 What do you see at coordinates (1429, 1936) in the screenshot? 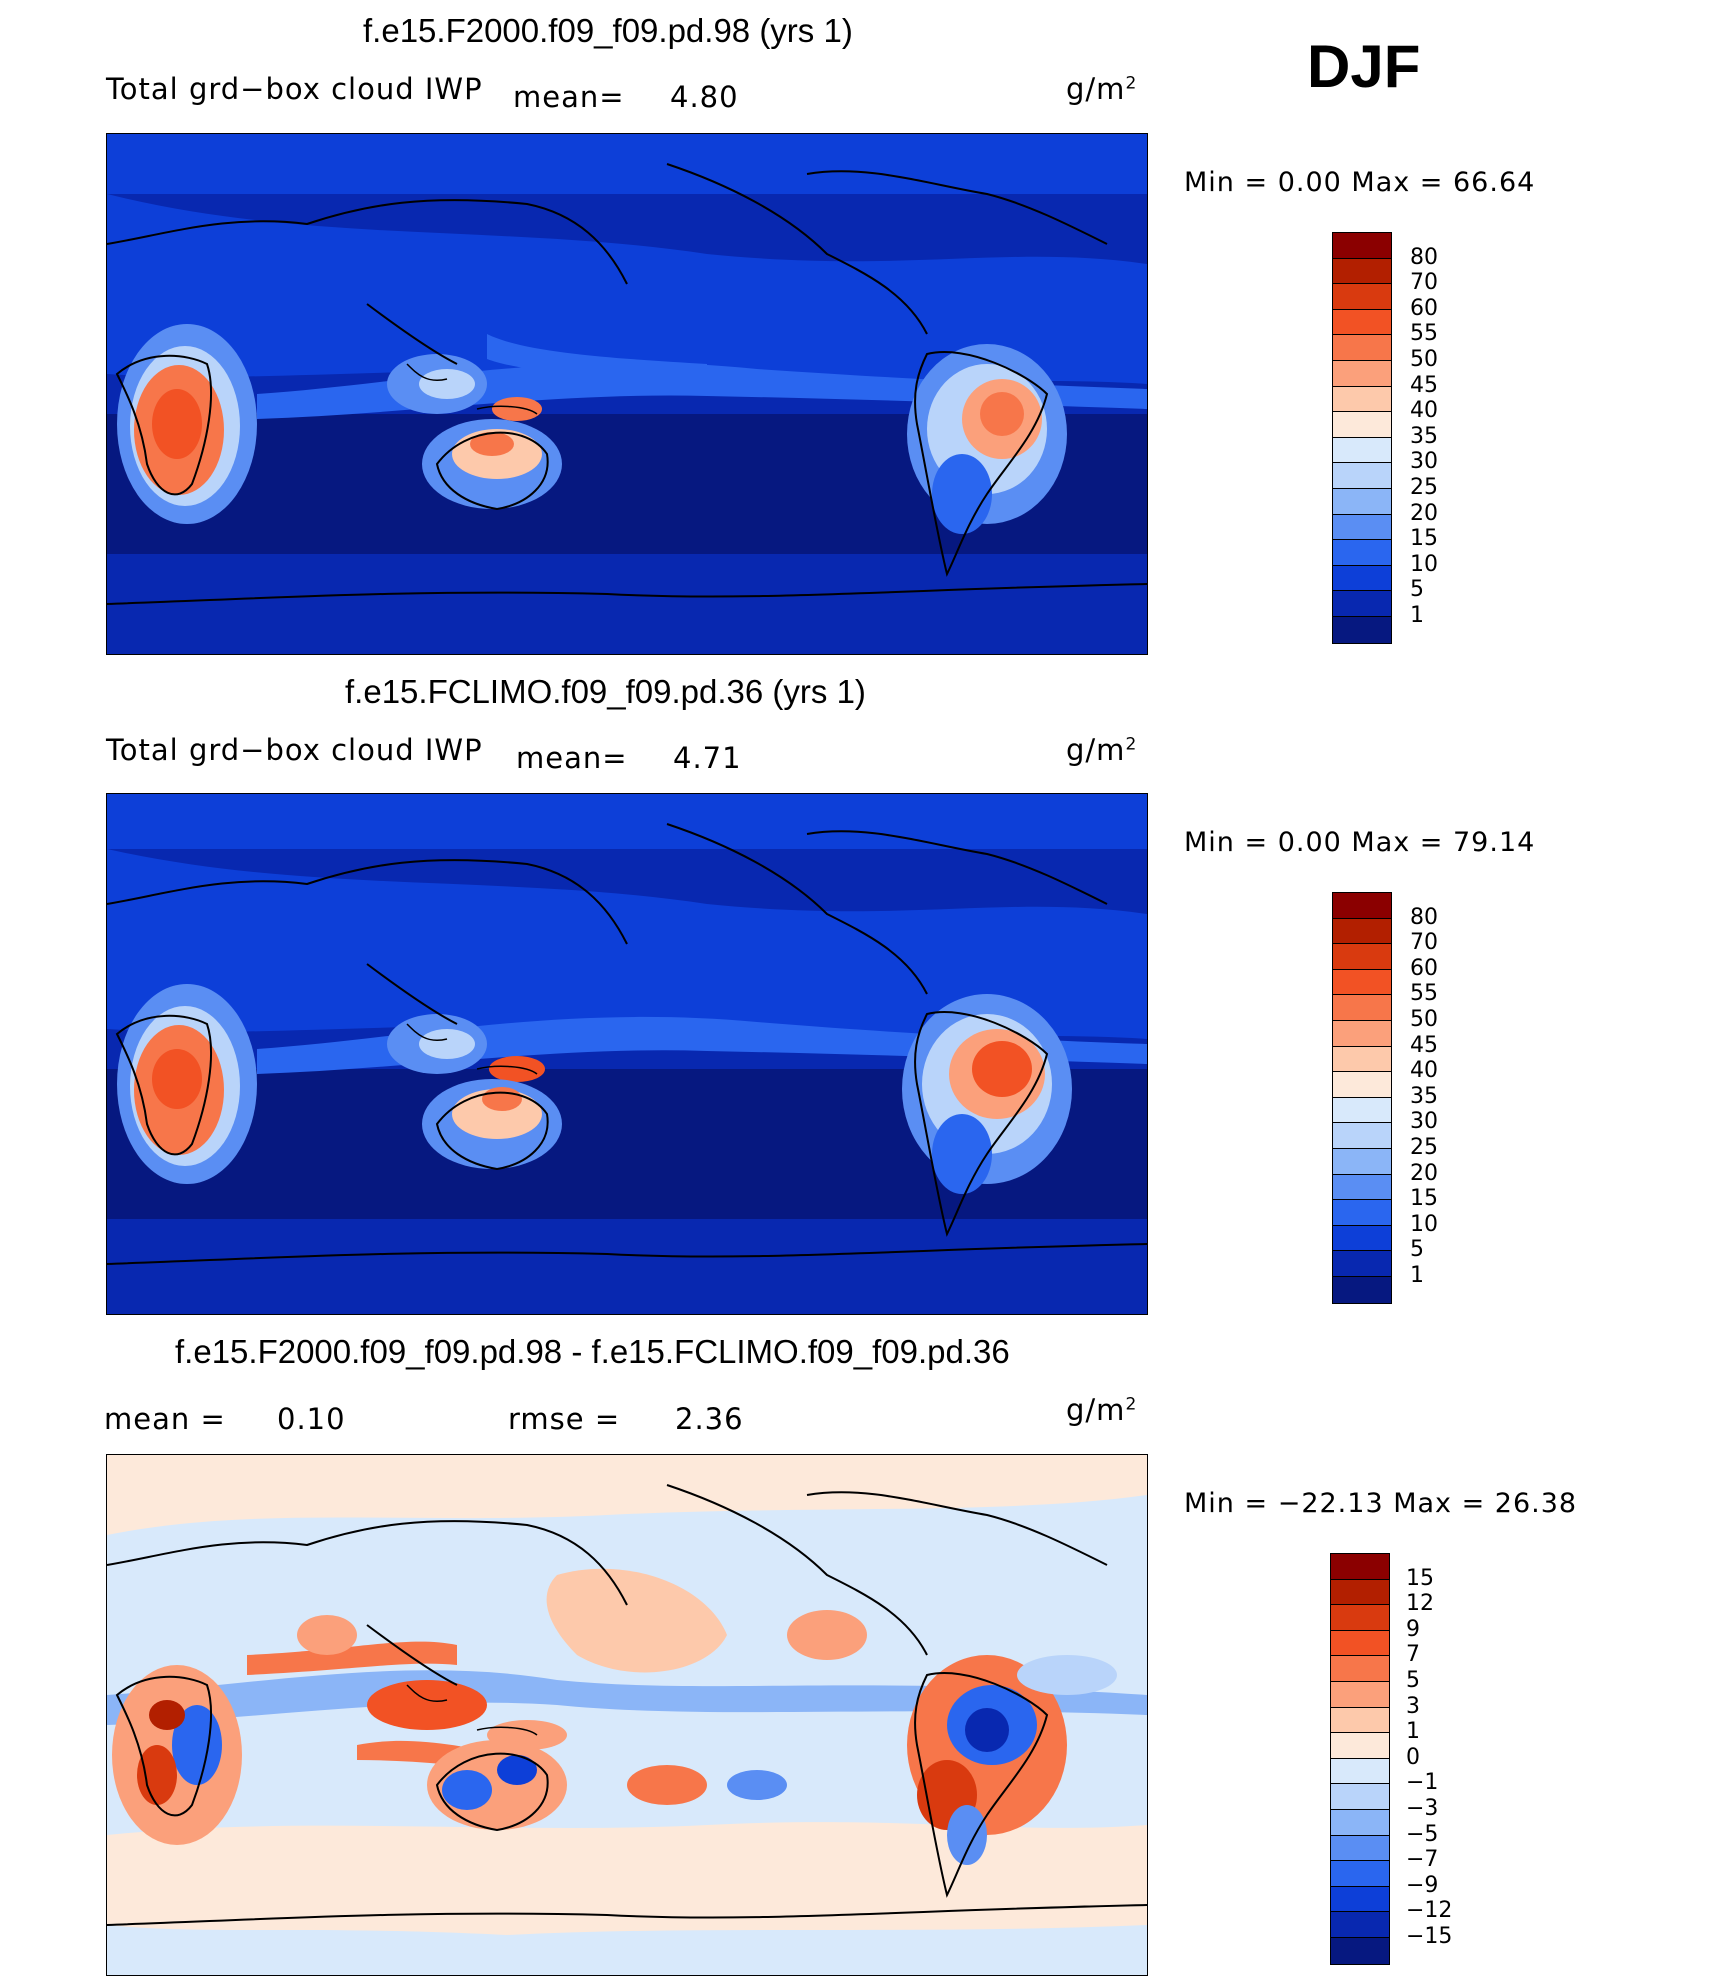
I see `colorbar-tick-label: −15` at bounding box center [1429, 1936].